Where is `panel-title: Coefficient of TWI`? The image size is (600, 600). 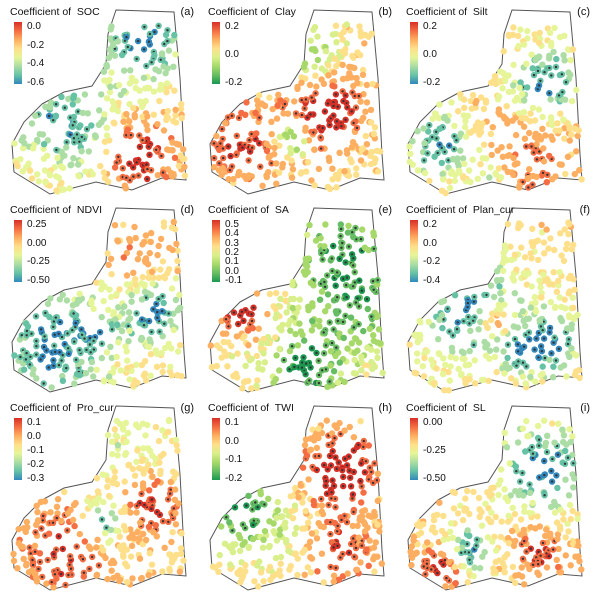
panel-title: Coefficient of TWI is located at coordinates (251, 408).